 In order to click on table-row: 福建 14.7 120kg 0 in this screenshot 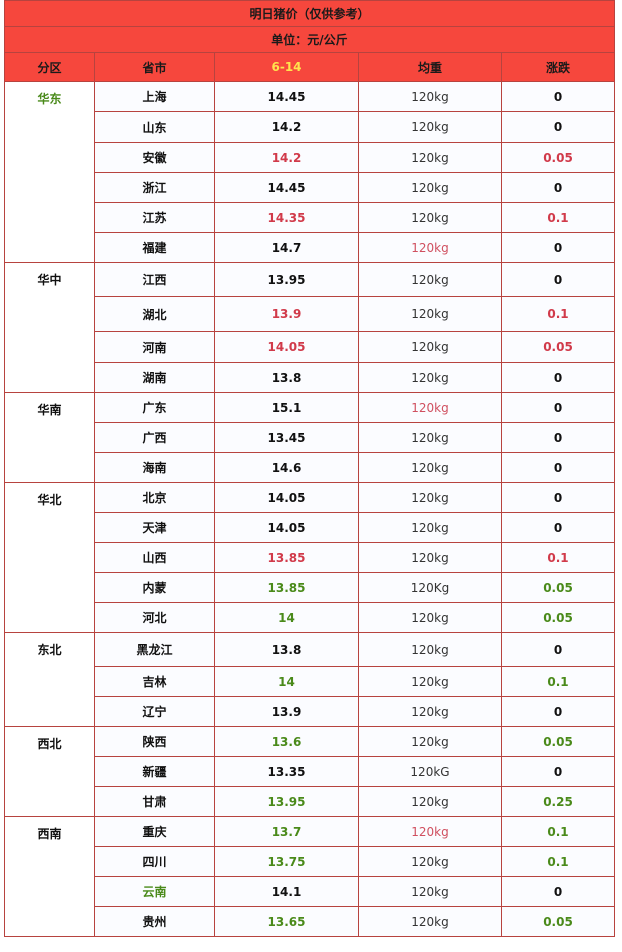, I will do `click(310, 247)`.